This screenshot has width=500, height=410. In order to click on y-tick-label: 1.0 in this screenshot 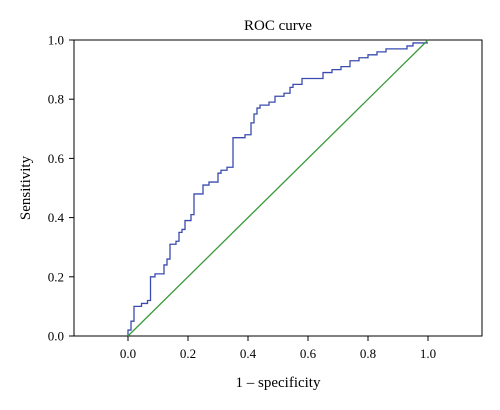, I will do `click(56, 40)`.